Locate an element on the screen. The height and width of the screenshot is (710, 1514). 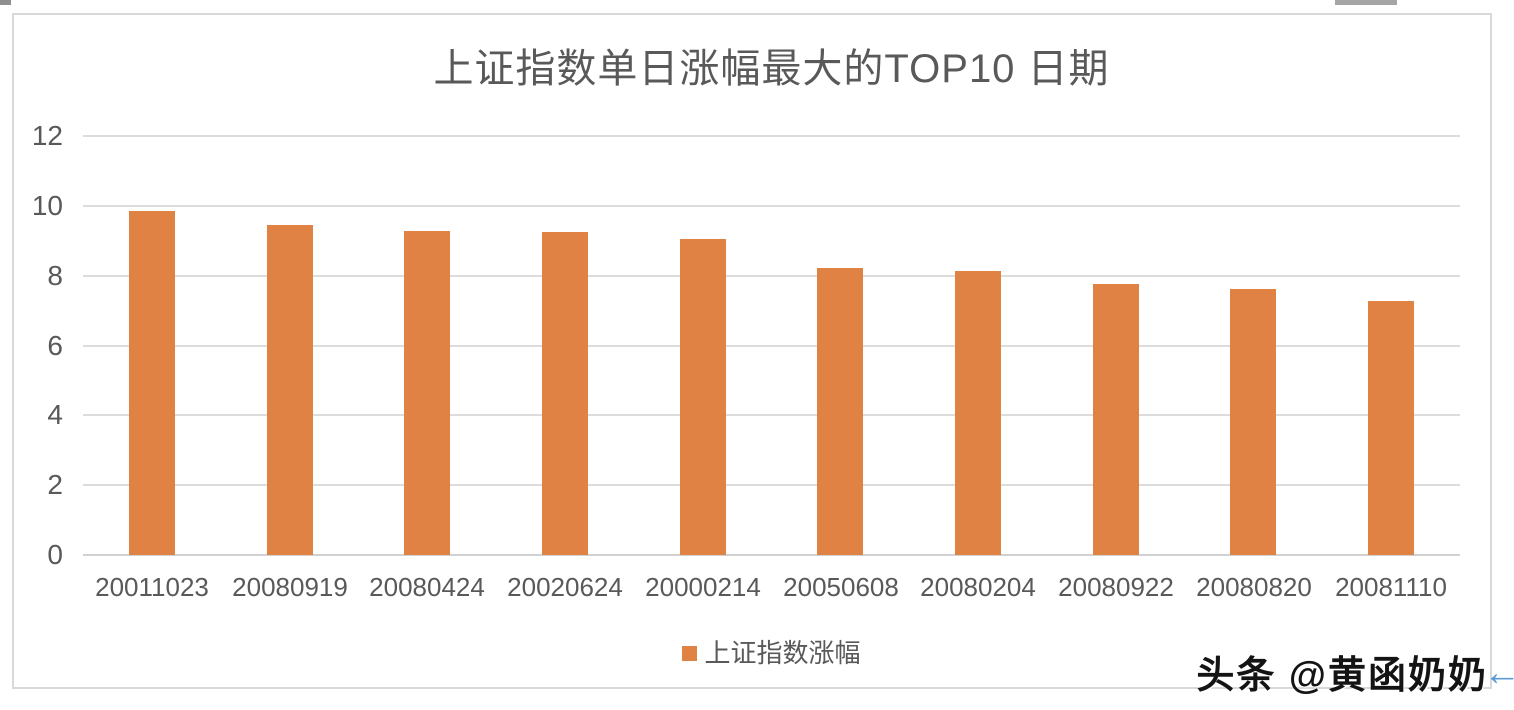
left-arrow-icon: ← is located at coordinates (1498, 673).